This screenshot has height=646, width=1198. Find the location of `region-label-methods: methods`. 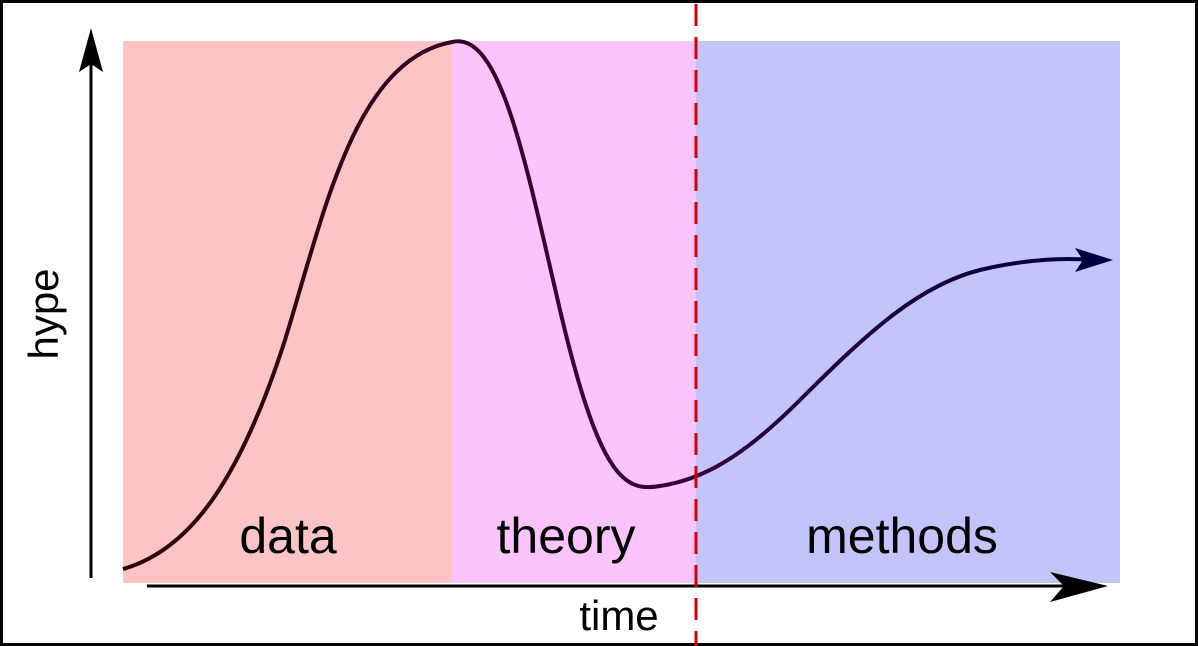

region-label-methods: methods is located at coordinates (902, 536).